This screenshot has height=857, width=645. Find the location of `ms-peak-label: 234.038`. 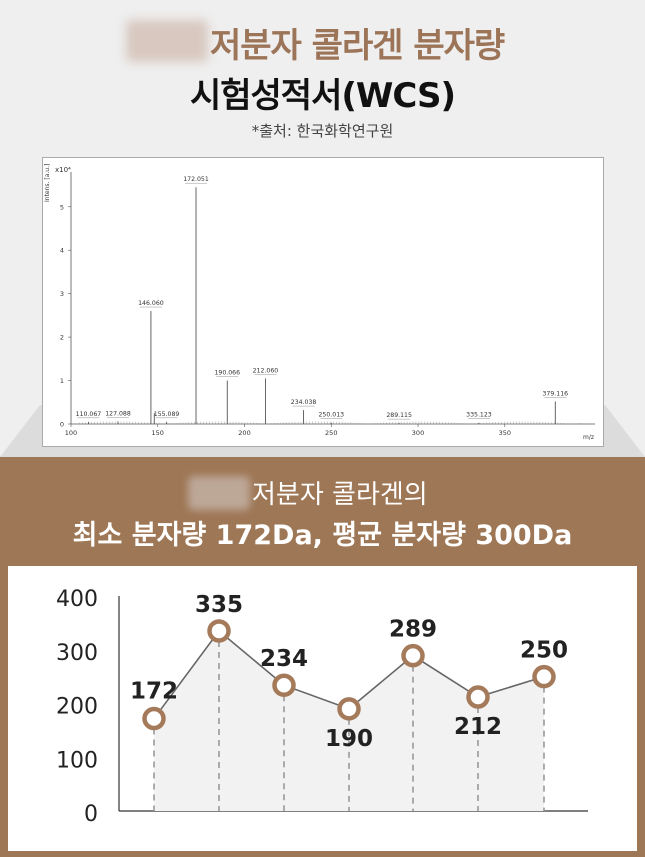

ms-peak-label: 234.038 is located at coordinates (304, 402).